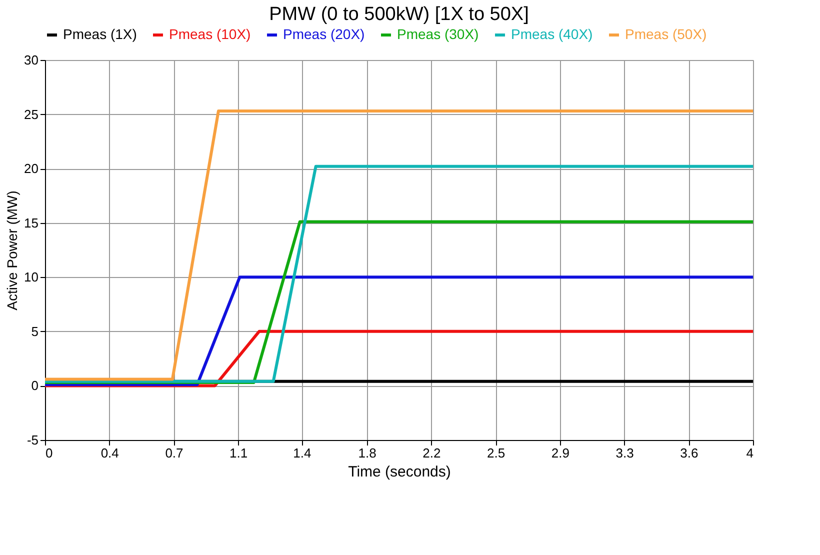 The width and height of the screenshot is (820, 555). Describe the element at coordinates (324, 34) in the screenshot. I see `legend-label: Pmeas (20X)` at that location.